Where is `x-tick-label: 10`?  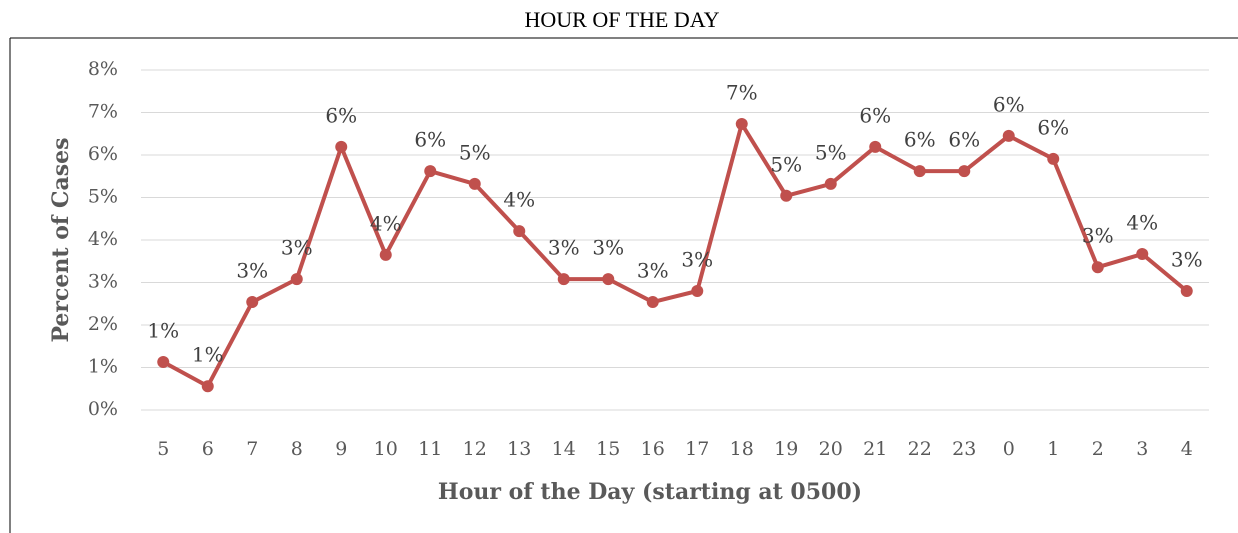
x-tick-label: 10 is located at coordinates (386, 449).